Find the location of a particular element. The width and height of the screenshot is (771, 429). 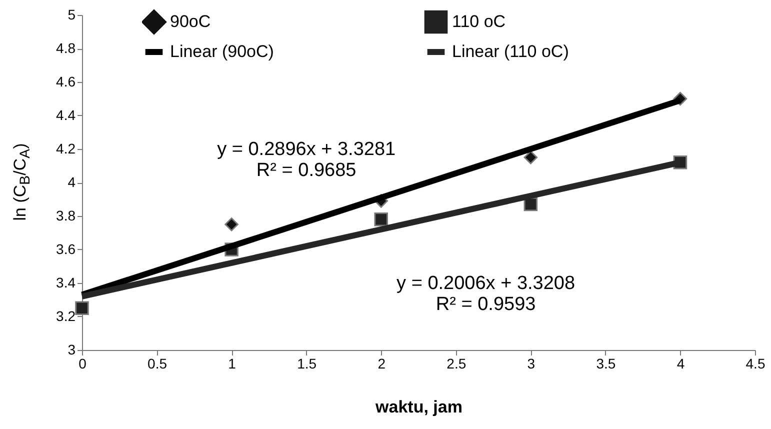

x-tick-label: 4 is located at coordinates (680, 364).